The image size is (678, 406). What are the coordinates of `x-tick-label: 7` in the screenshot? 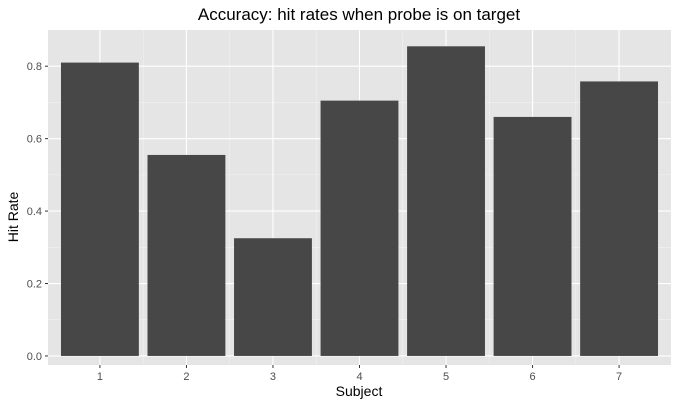 It's located at (619, 377).